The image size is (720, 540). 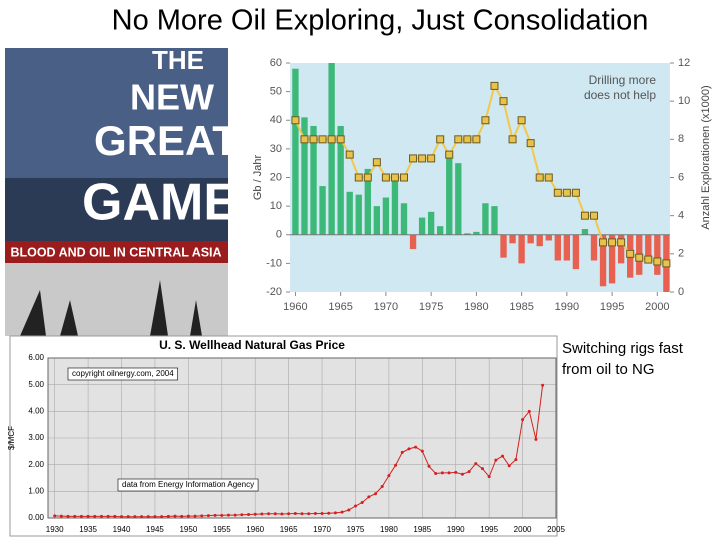 I want to click on cover-subtitle: BLOOD AND OIL IN CENTRAL ASIA, so click(x=115, y=252).